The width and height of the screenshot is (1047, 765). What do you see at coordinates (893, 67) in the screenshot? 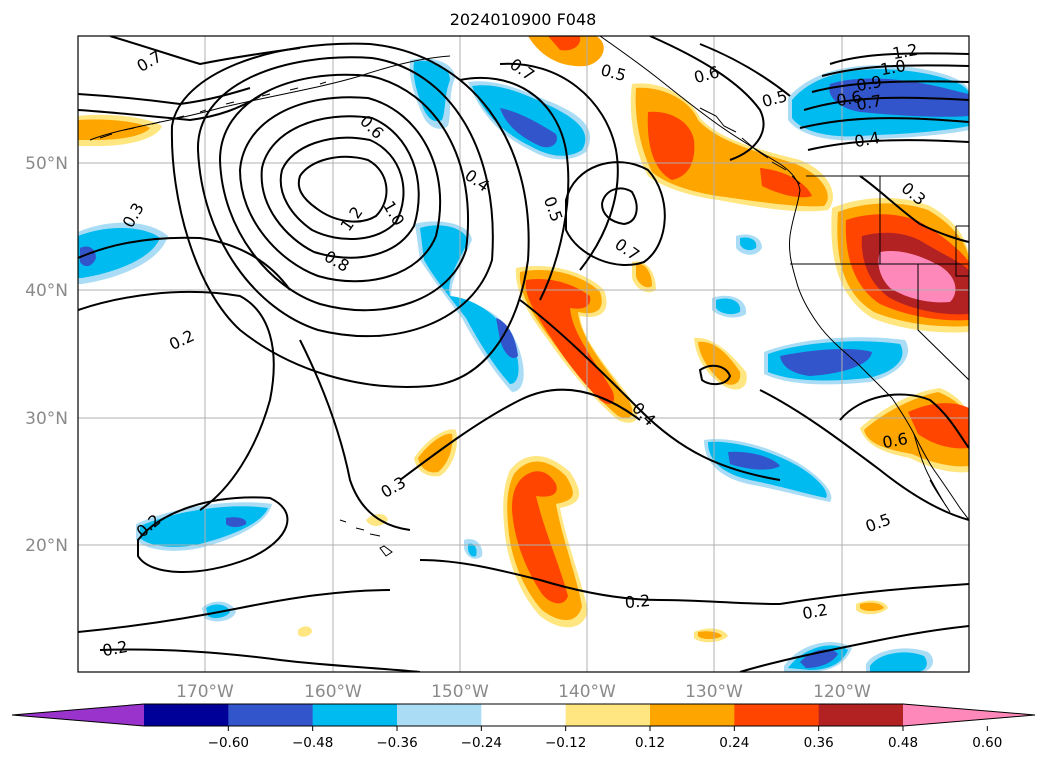
I see `contour-label: 1.0` at bounding box center [893, 67].